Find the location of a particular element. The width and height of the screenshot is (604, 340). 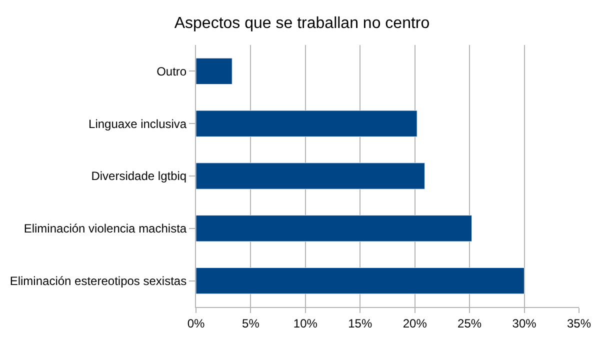

x-tick-label: 15% is located at coordinates (360, 323).